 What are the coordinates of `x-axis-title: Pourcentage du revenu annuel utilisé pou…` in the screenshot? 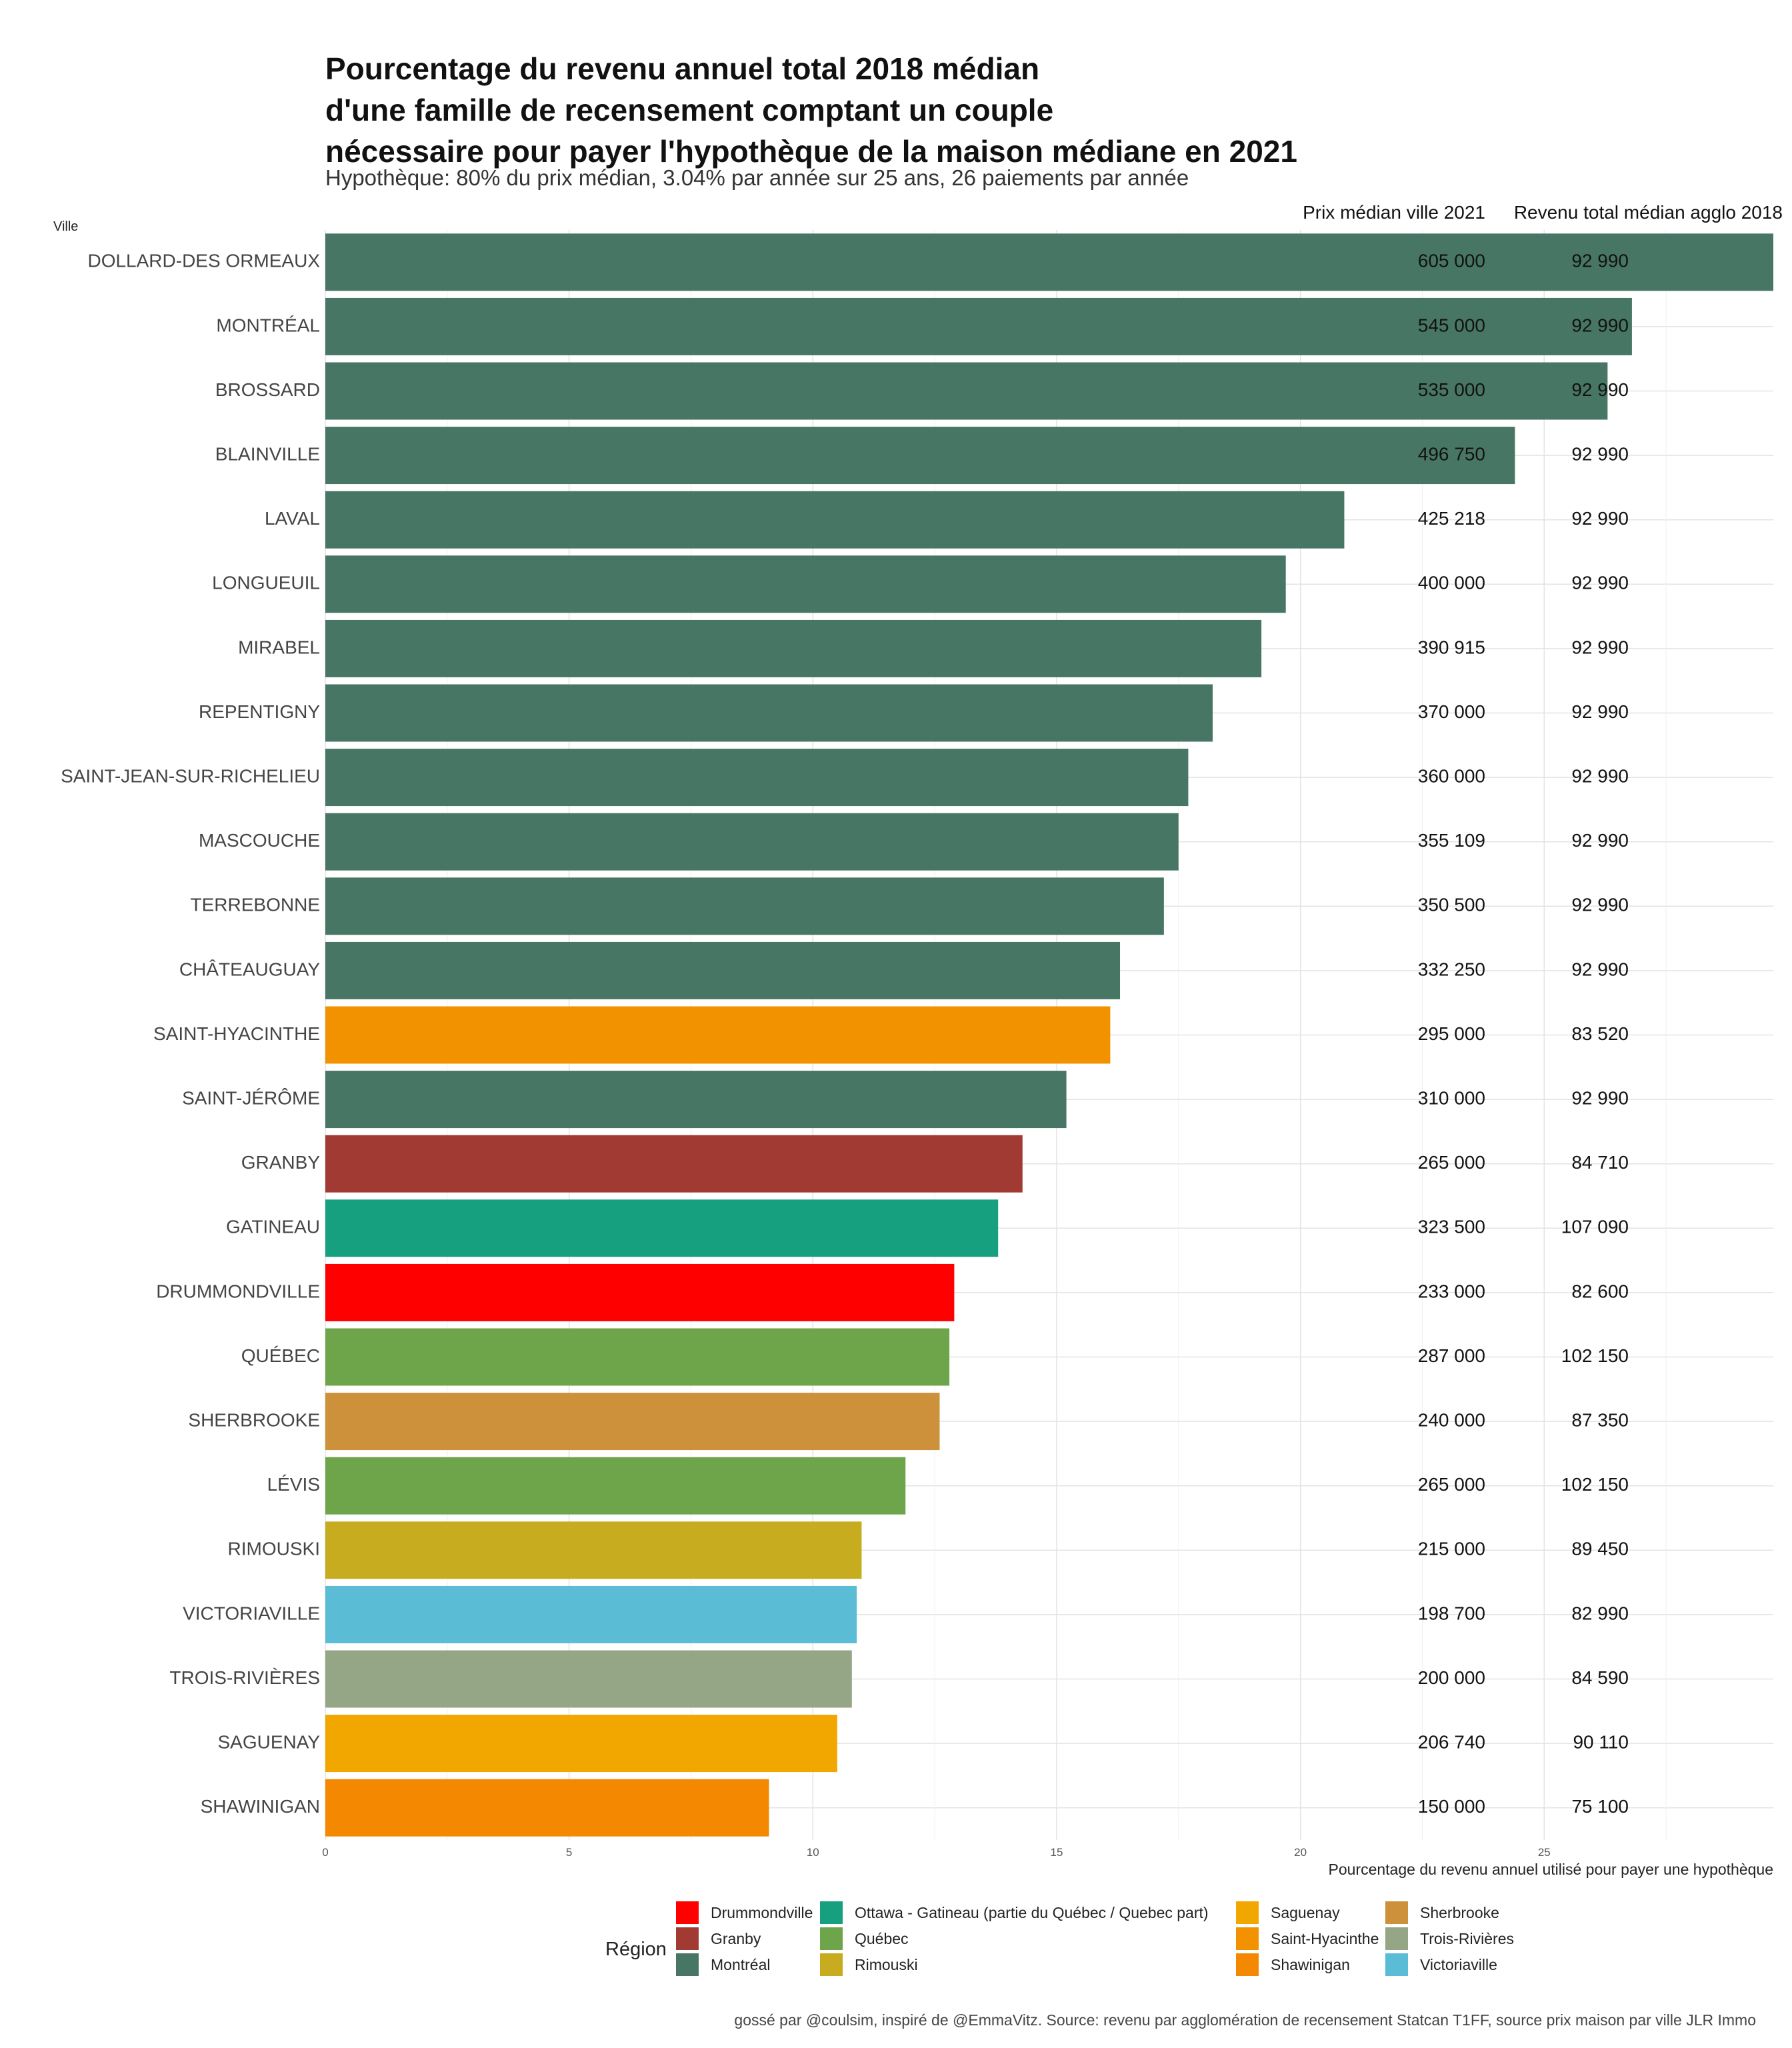 It's located at (1551, 1869).